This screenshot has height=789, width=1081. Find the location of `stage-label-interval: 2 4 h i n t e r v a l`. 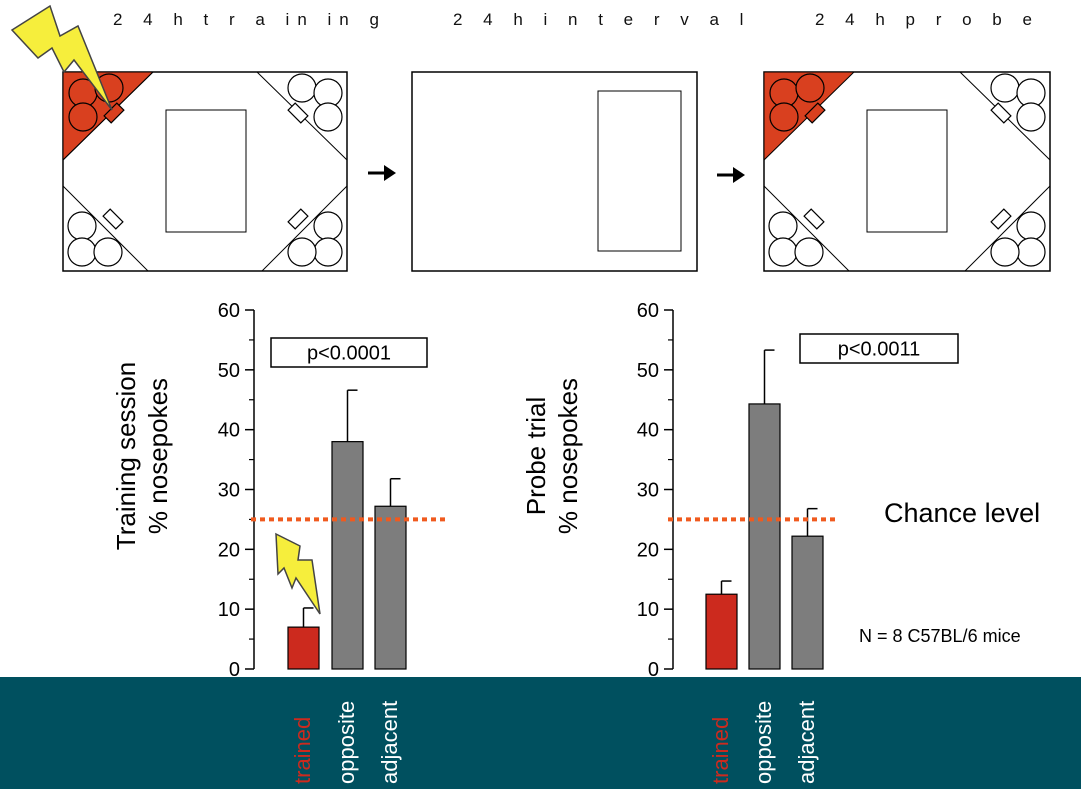

stage-label-interval: 2 4 h i n t e r v a l is located at coordinates (602, 19).